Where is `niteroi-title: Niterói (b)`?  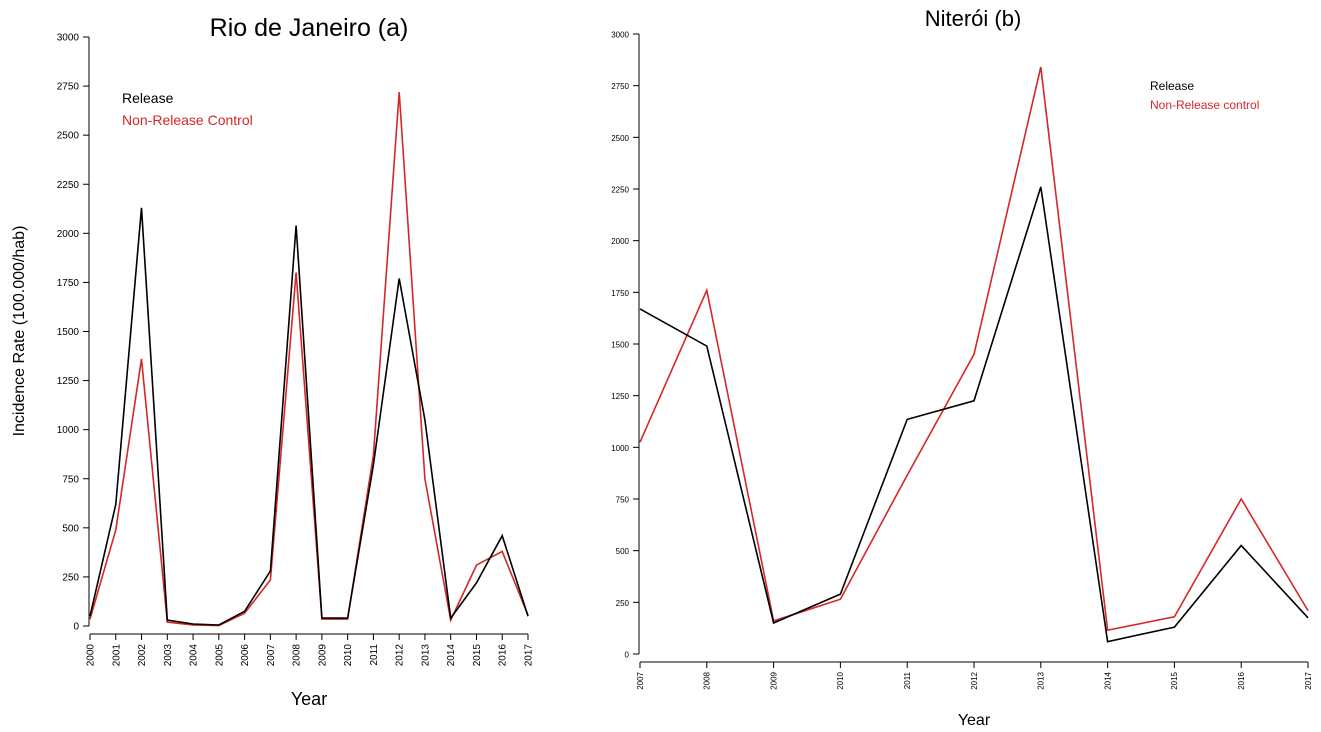
niteroi-title: Niterói (b) is located at coordinates (973, 18).